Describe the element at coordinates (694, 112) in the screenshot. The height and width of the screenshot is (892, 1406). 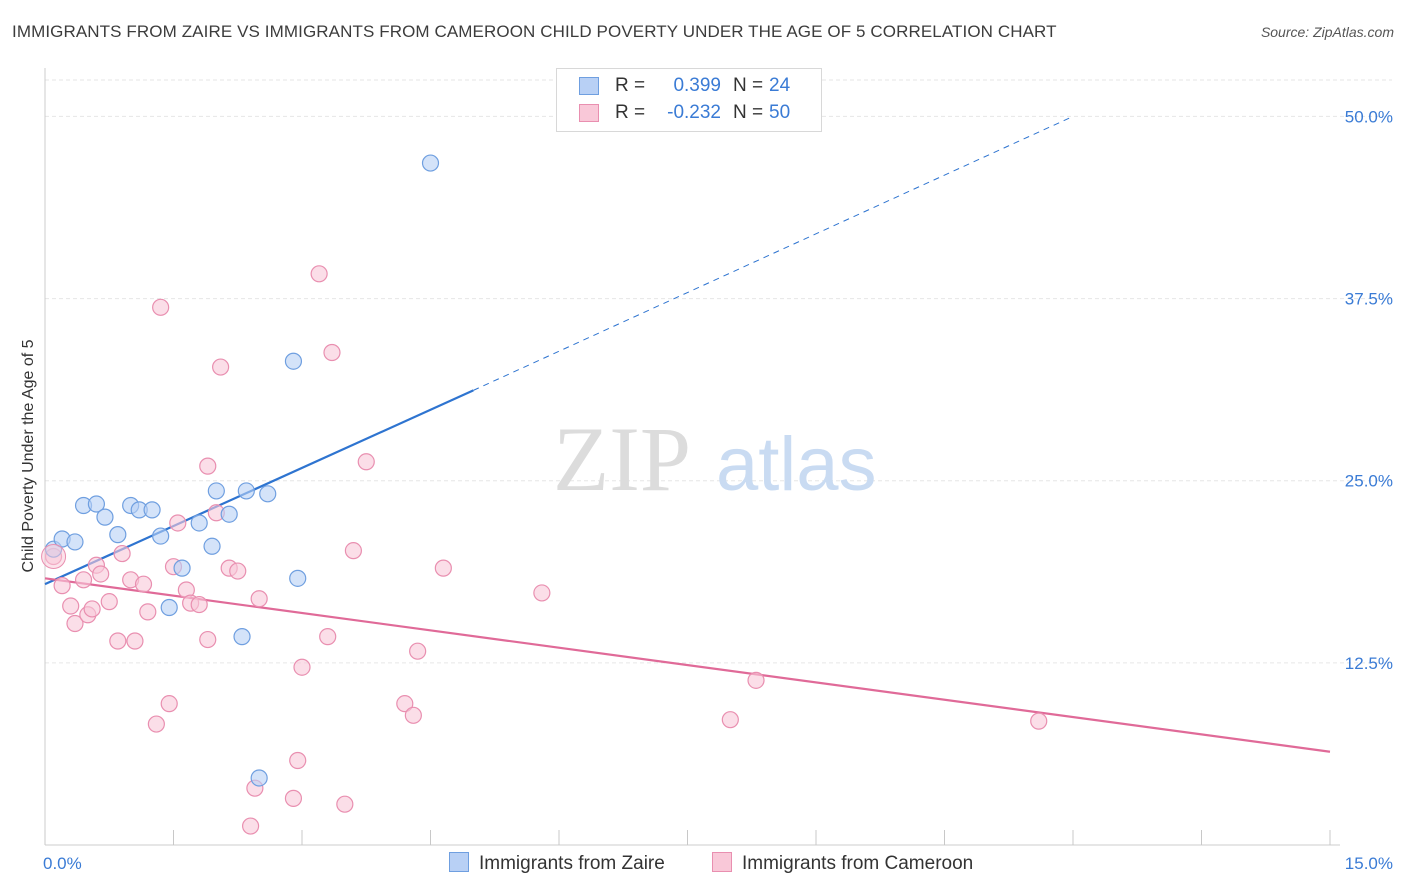
I see `legend-r-value-cameroon: -0.232` at that location.